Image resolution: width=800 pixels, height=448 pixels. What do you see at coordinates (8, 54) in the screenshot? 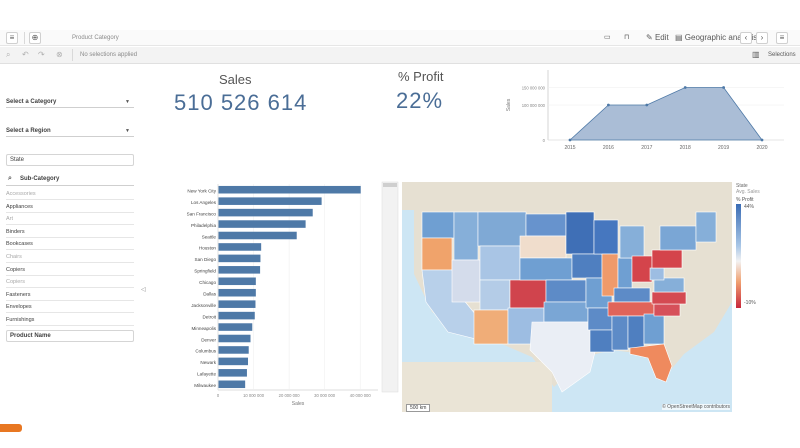
I see `smart-search-icon: ⌕` at bounding box center [8, 54].